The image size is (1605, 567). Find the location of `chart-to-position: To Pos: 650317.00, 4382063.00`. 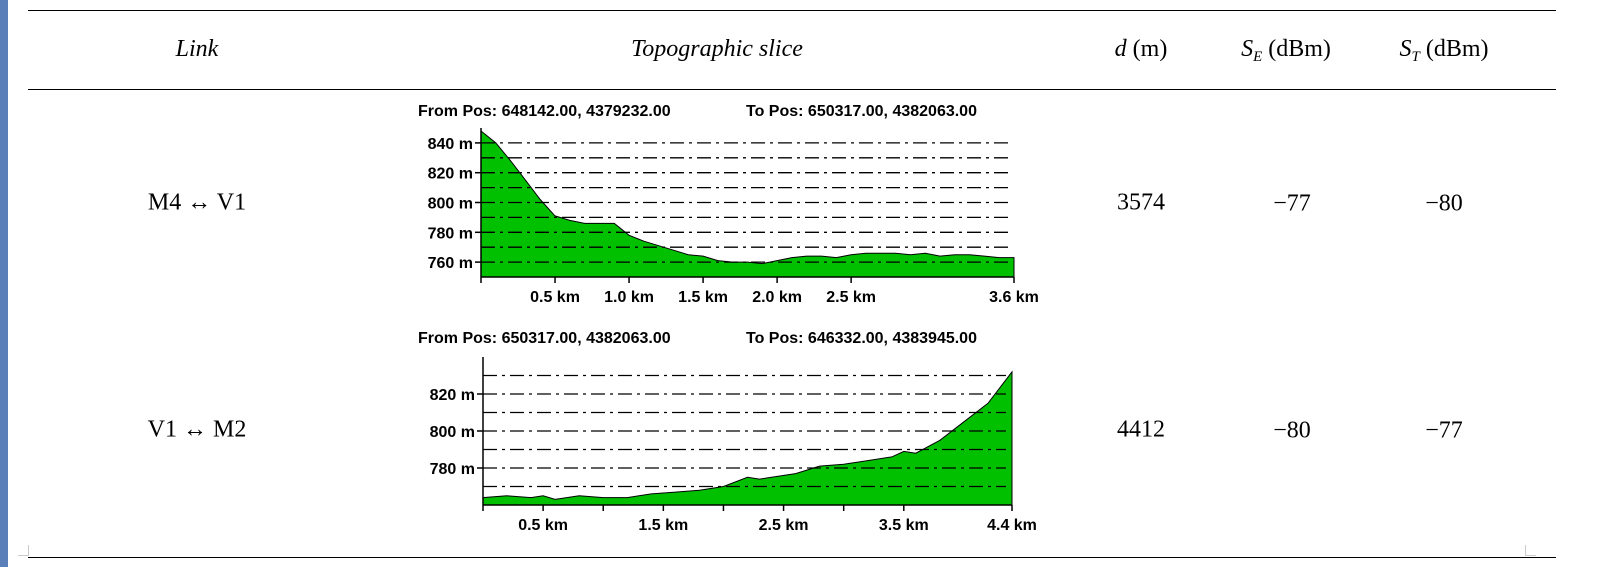

chart-to-position: To Pos: 650317.00, 4382063.00 is located at coordinates (861, 111).